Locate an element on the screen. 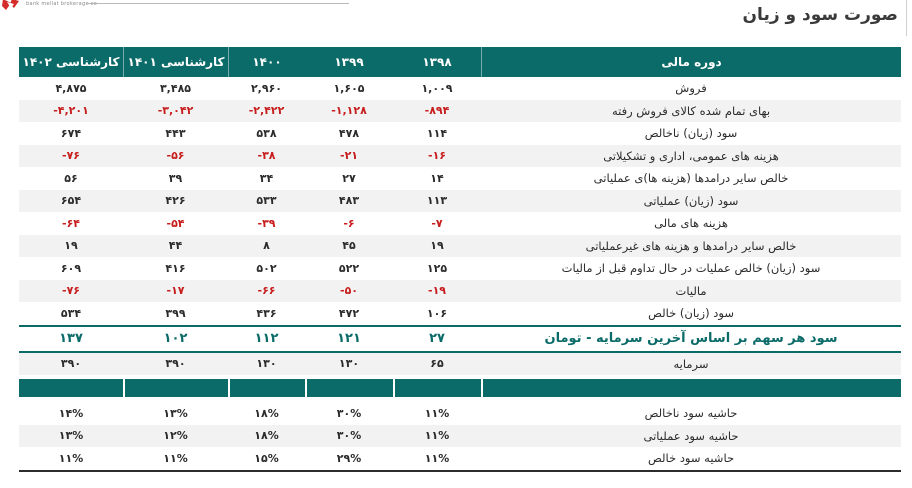 This screenshot has width=912, height=488. cell-value: -۱,۱۲۸ is located at coordinates (349, 111).